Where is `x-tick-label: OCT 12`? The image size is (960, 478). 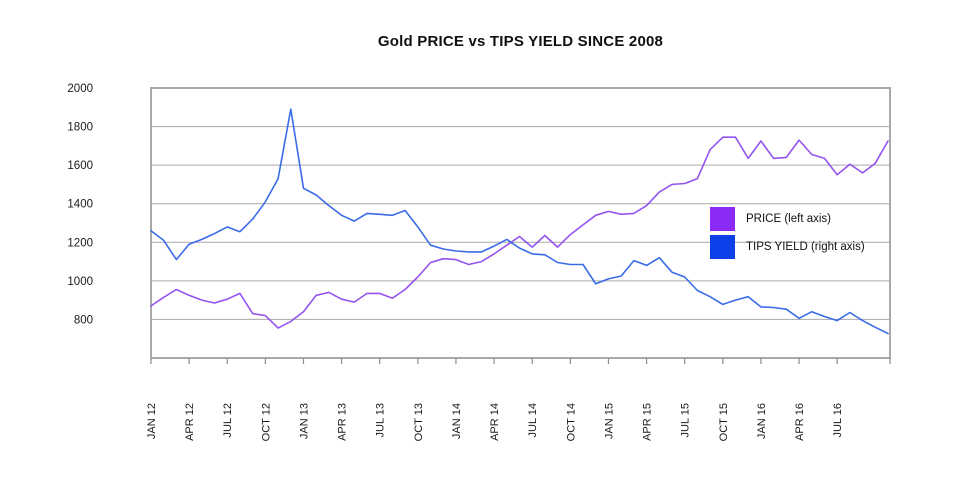
x-tick-label: OCT 12 is located at coordinates (266, 422).